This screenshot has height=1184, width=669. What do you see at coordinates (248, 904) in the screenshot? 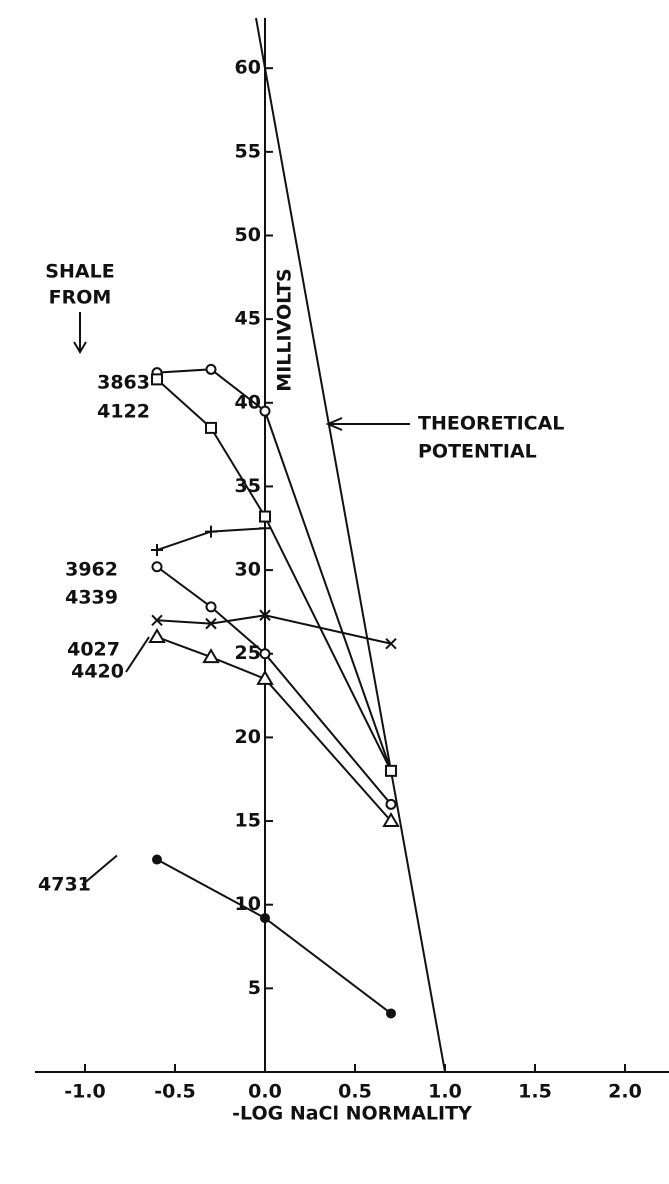
I see `y-tick-label: 10` at bounding box center [248, 904].